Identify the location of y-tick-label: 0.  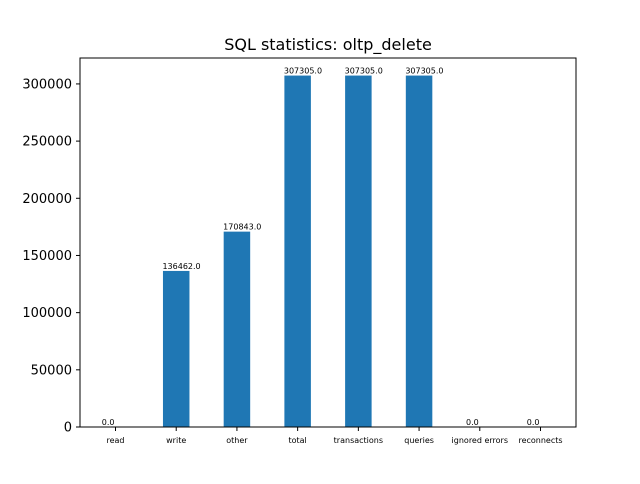
(68, 428).